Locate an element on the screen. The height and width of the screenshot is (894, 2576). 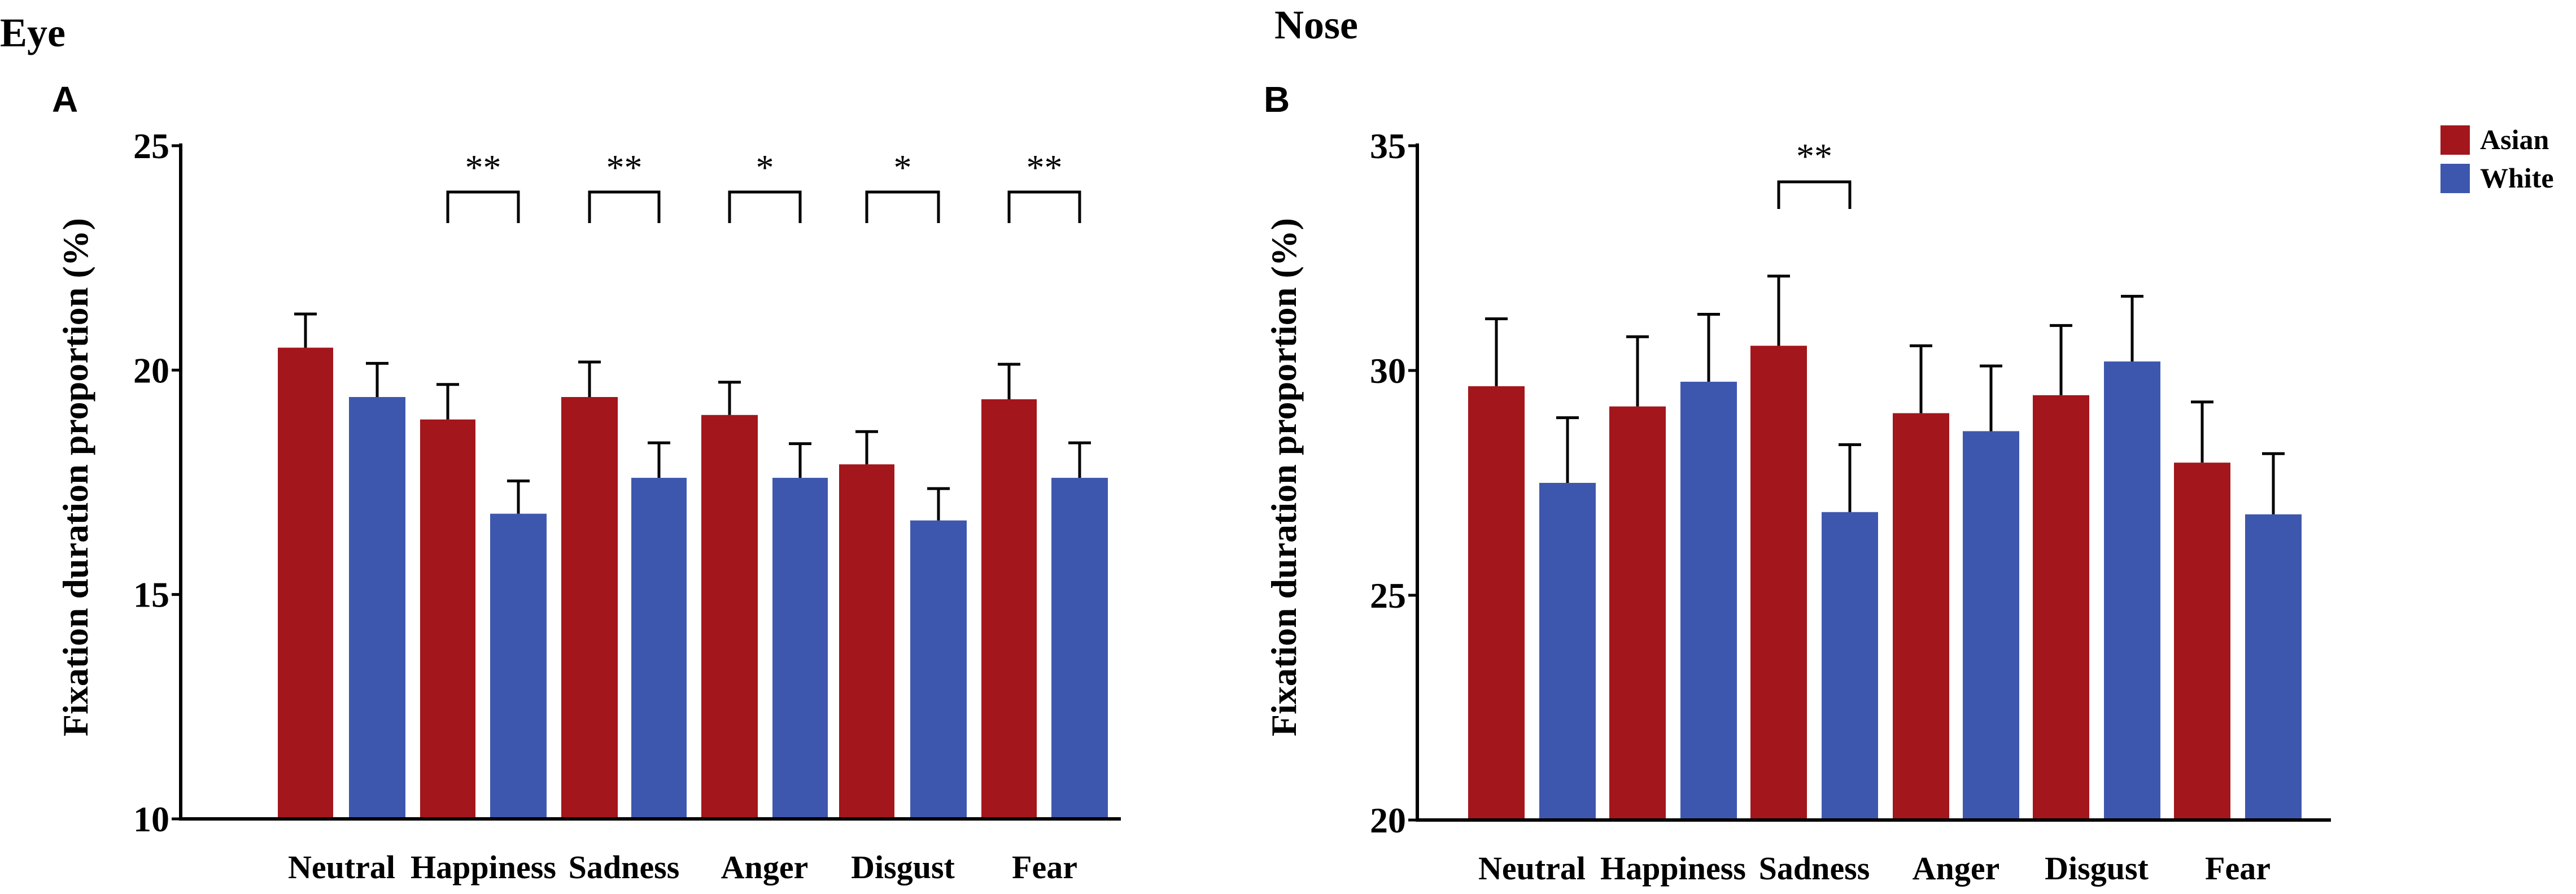
panel-b-bar-sadness-asian is located at coordinates (1779, 583).